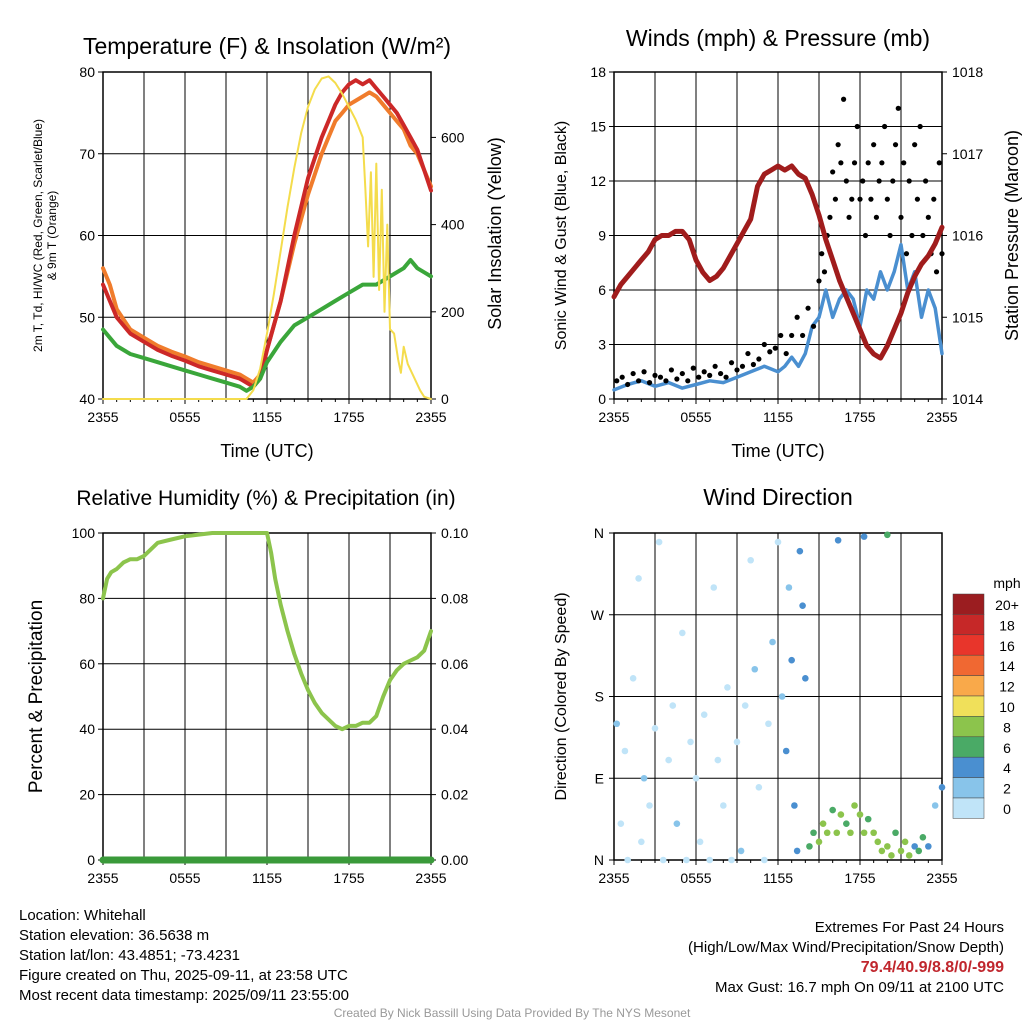  Describe the element at coordinates (598, 615) in the screenshot. I see `wdir-ytick-label: W` at that location.